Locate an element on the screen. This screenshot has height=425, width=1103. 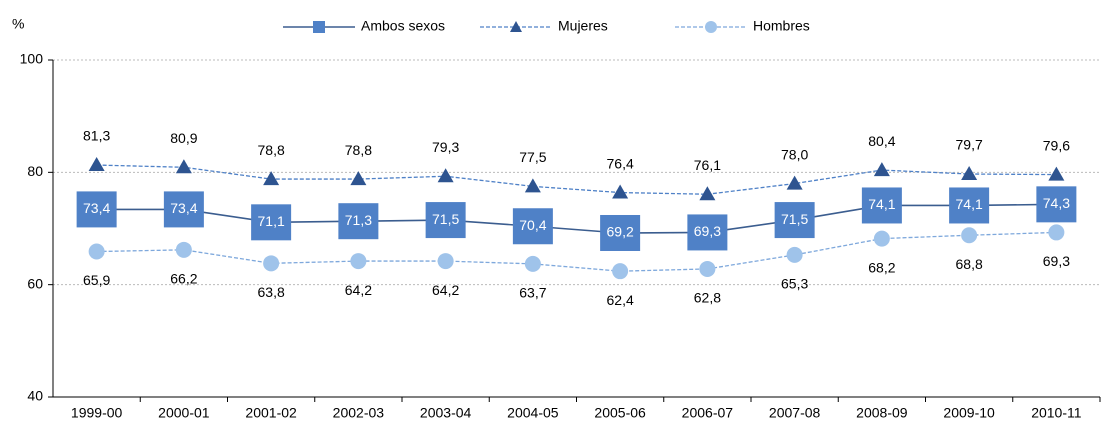
x-tick-label: 2005-06 is located at coordinates (620, 413).